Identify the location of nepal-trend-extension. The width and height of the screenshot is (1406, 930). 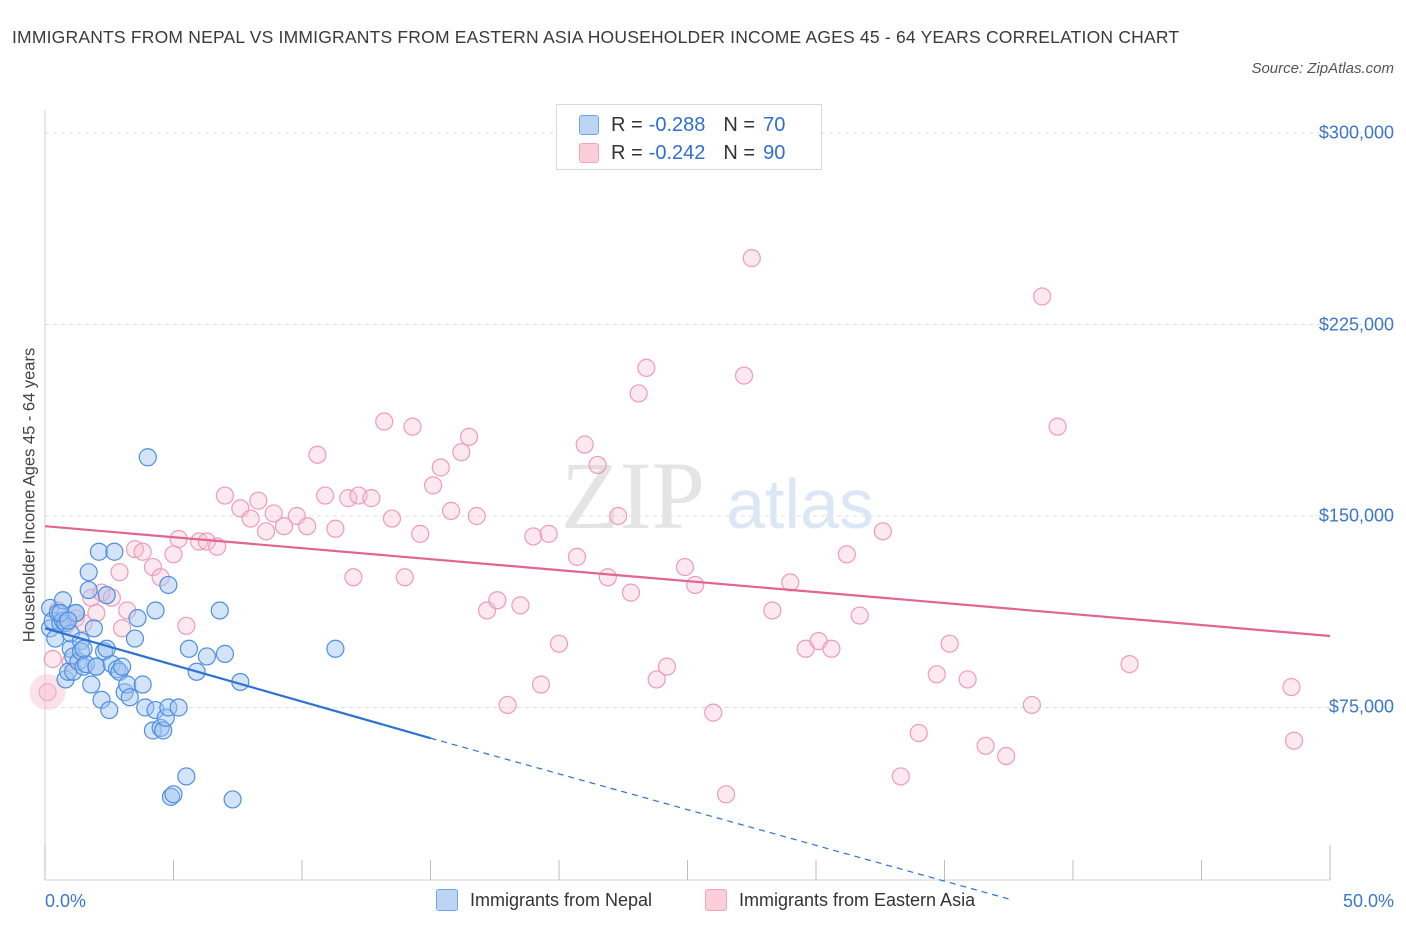
(719, 818).